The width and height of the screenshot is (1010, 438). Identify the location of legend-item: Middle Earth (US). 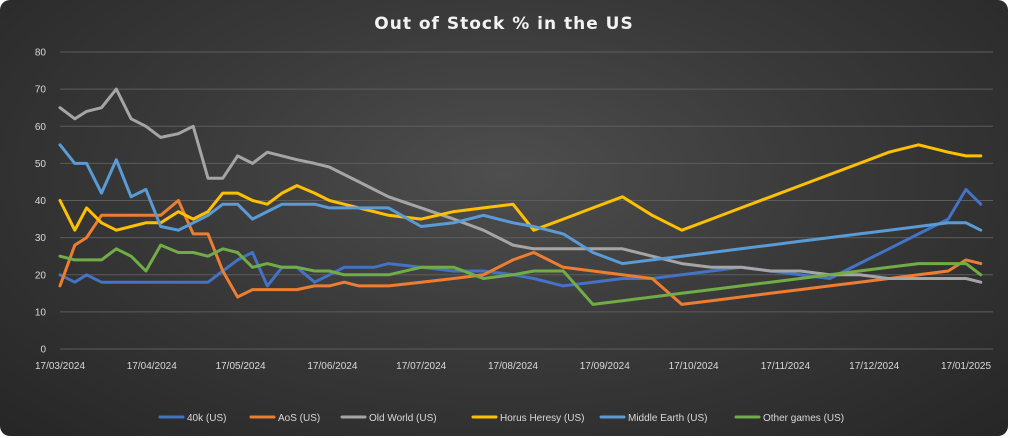
(653, 418).